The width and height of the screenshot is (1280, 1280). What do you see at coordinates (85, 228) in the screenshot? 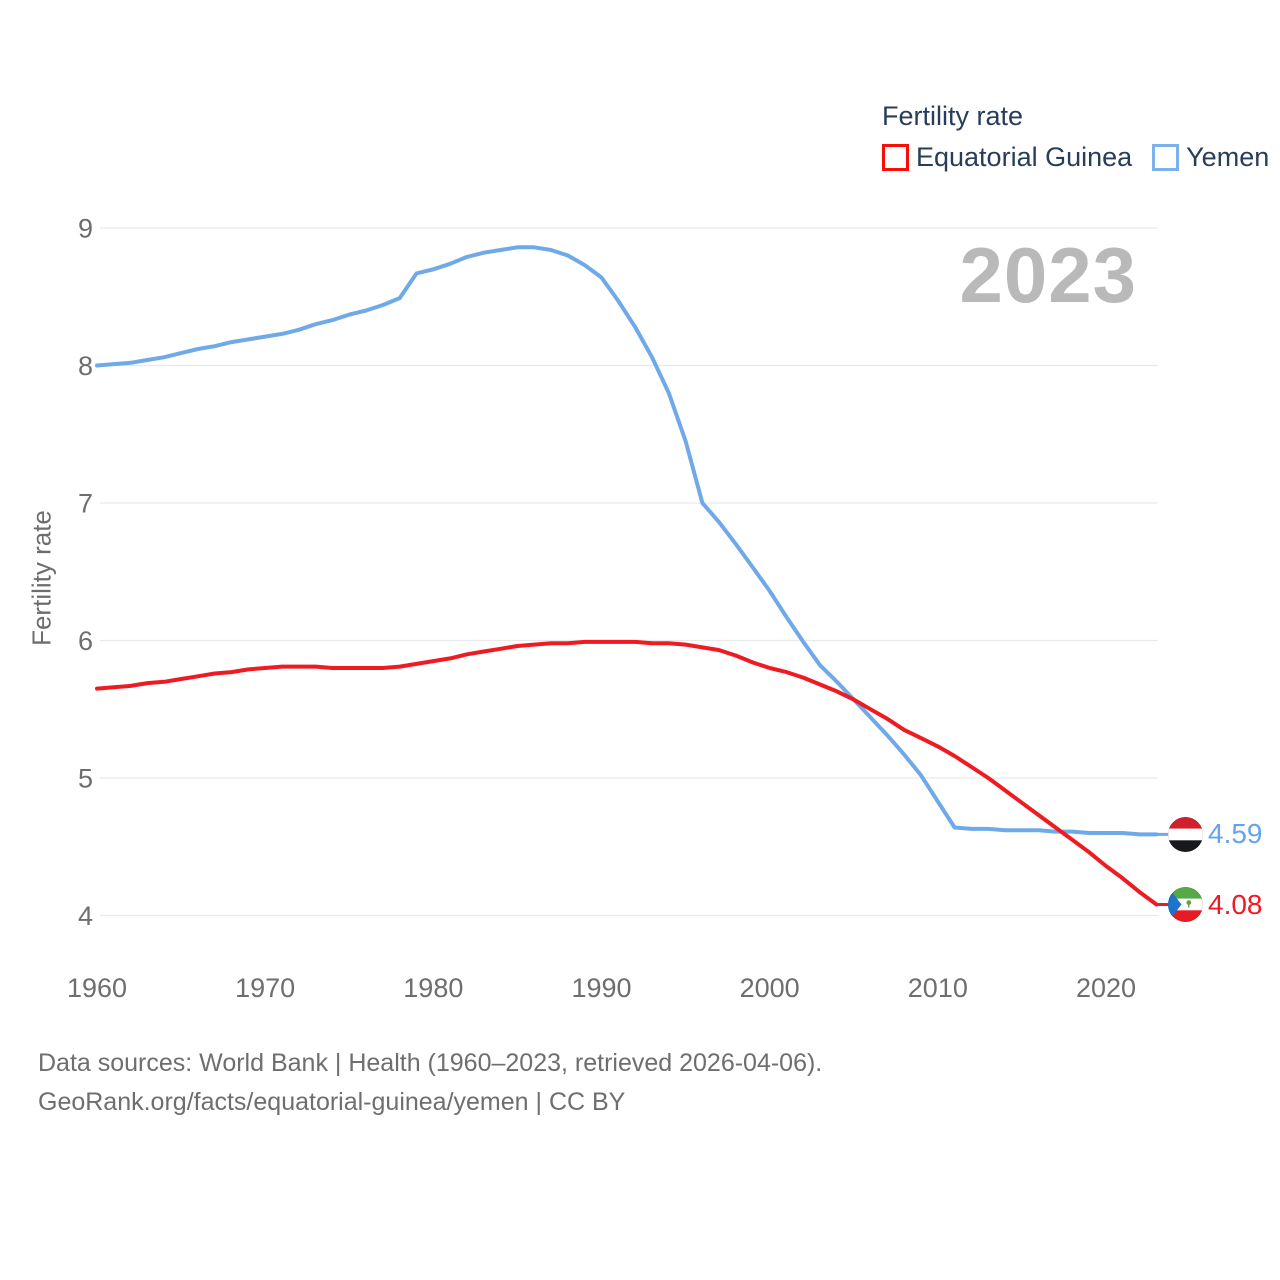
I see `y-tick-label-9: 9` at bounding box center [85, 228].